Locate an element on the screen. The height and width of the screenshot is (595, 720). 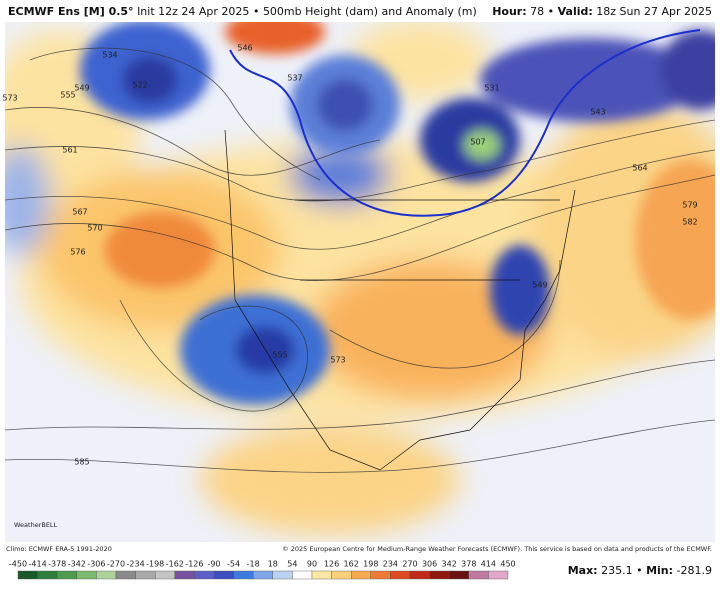
contour-label: 564 is located at coordinates (639, 168).